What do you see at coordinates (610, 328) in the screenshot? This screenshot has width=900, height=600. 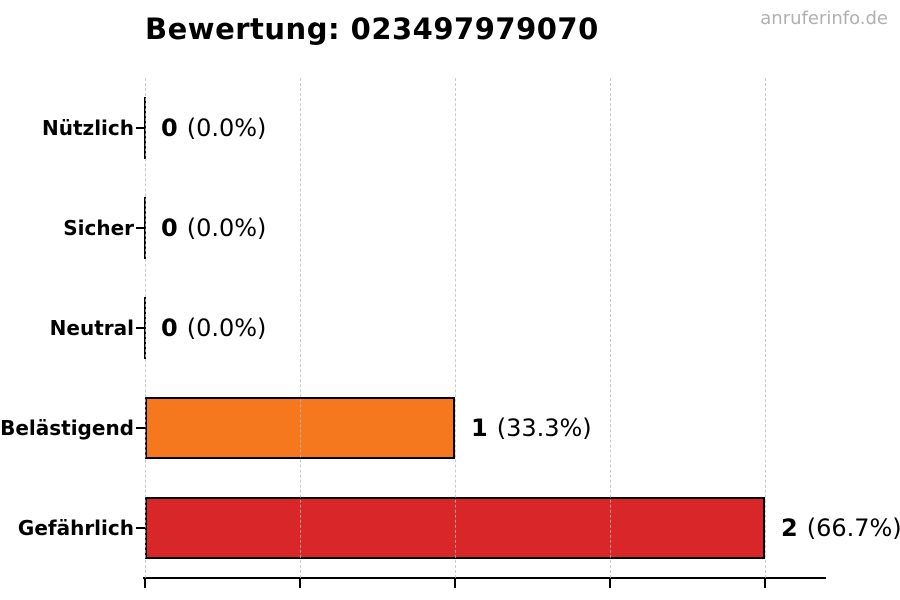 I see `gridline-x-1.5` at bounding box center [610, 328].